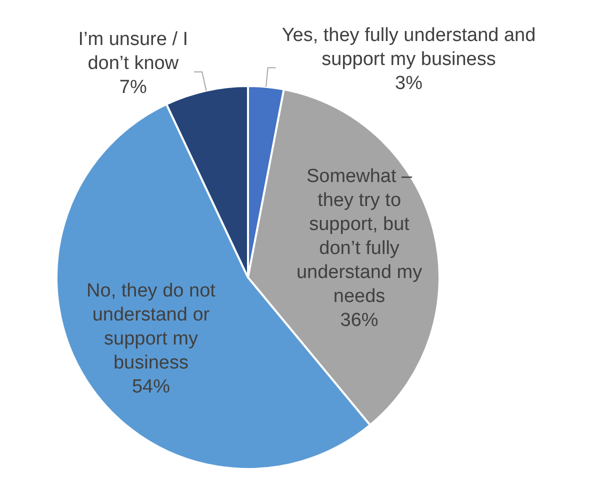  I want to click on slice-label: I’m unsure / I don’t know, so click(133, 51).